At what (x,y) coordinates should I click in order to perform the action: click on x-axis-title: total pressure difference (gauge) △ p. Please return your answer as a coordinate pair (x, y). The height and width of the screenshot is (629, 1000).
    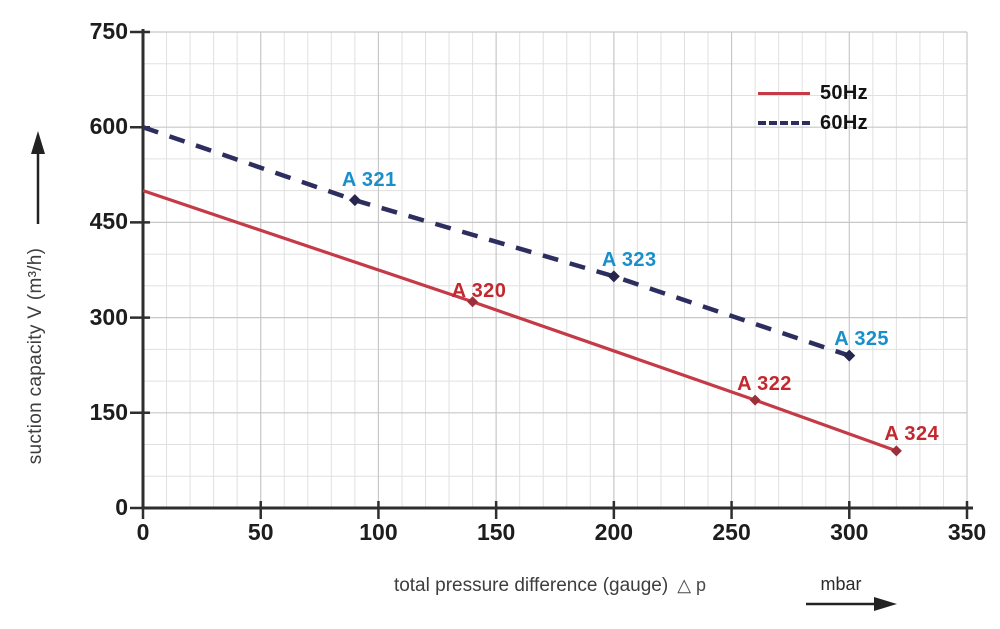
    Looking at the image, I should click on (550, 586).